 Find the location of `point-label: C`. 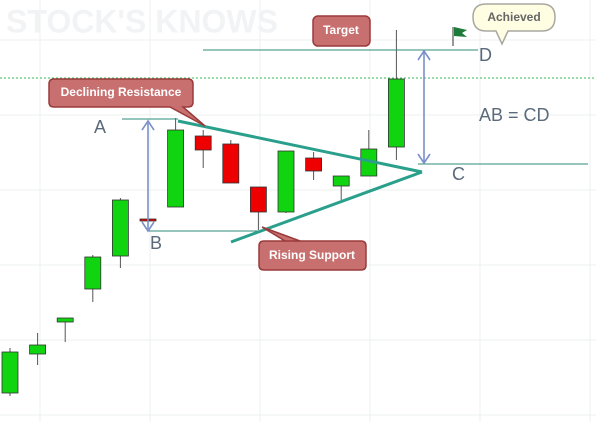

point-label: C is located at coordinates (458, 174).